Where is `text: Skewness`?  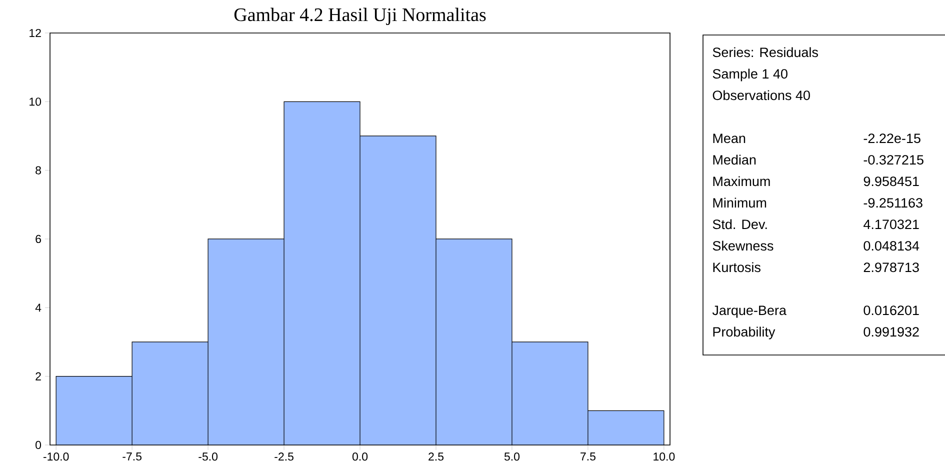
text: Skewness is located at coordinates (743, 245).